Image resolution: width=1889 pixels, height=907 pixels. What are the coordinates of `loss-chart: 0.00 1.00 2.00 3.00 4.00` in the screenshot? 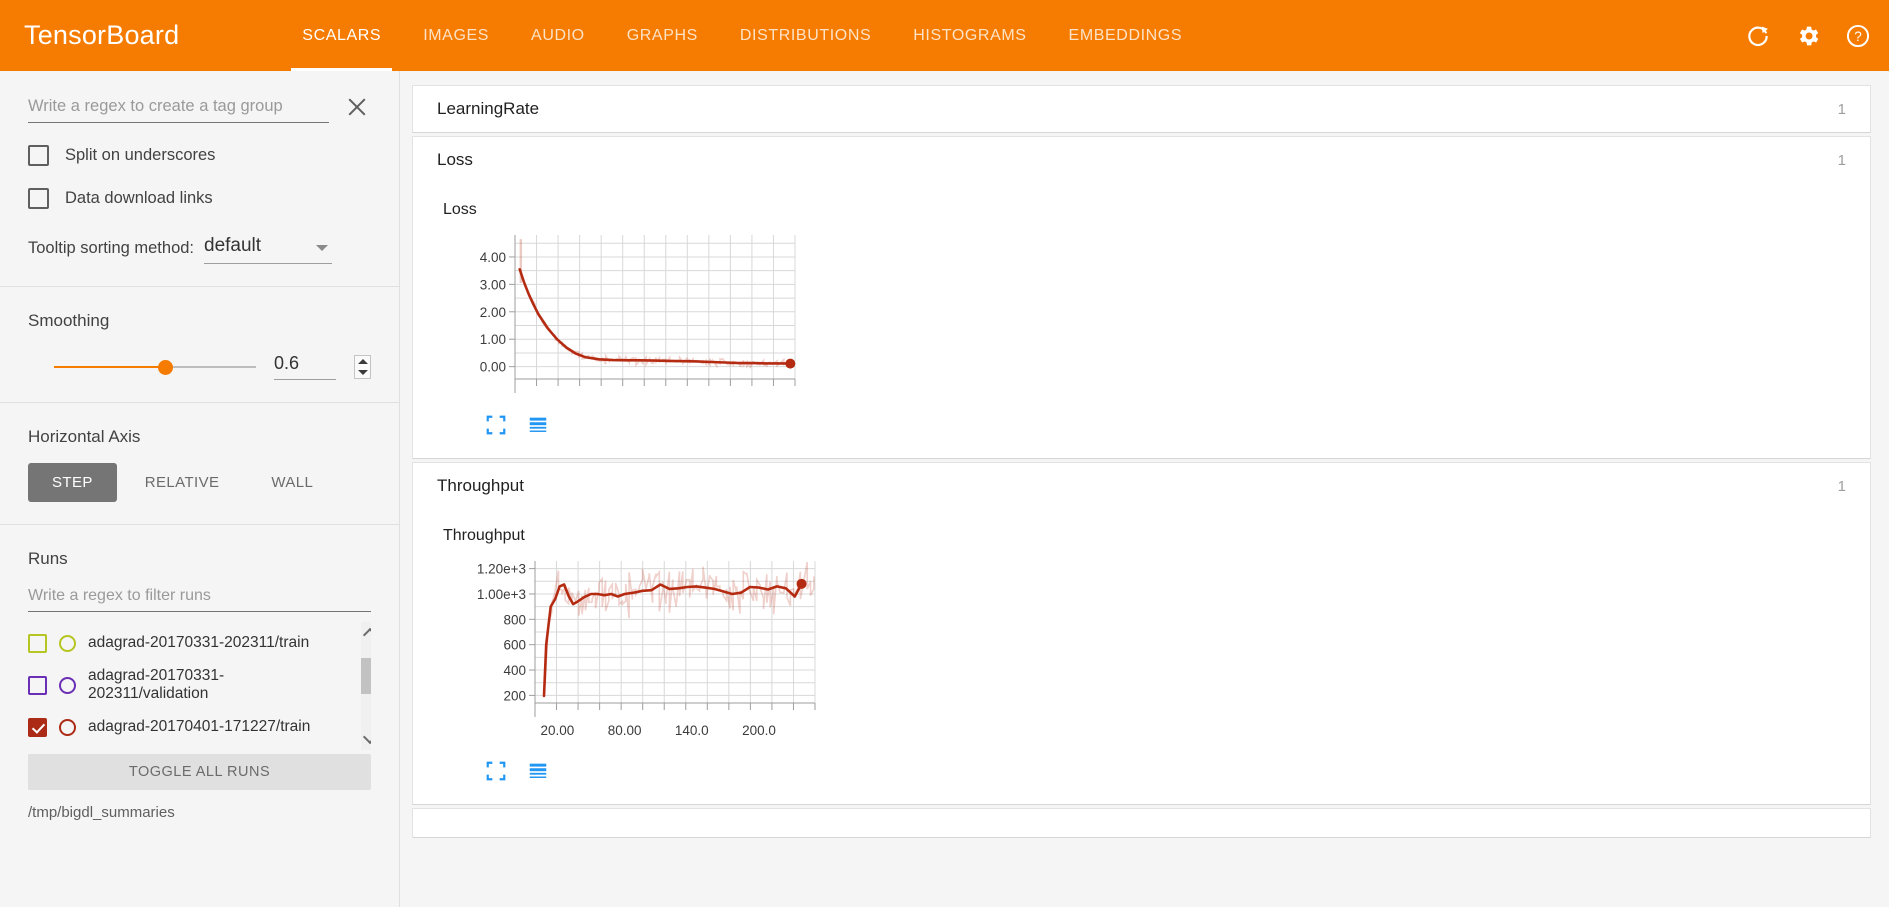 It's located at (643, 315).